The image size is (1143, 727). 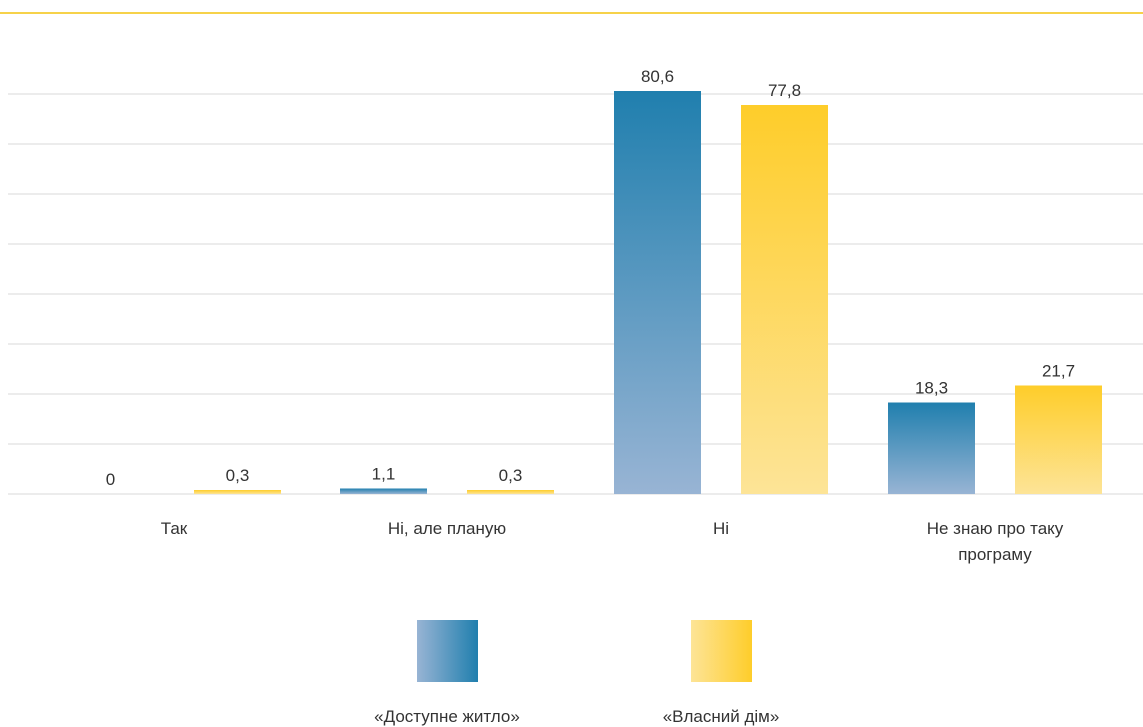 What do you see at coordinates (657, 76) in the screenshot?
I see `data-label: 80,6` at bounding box center [657, 76].